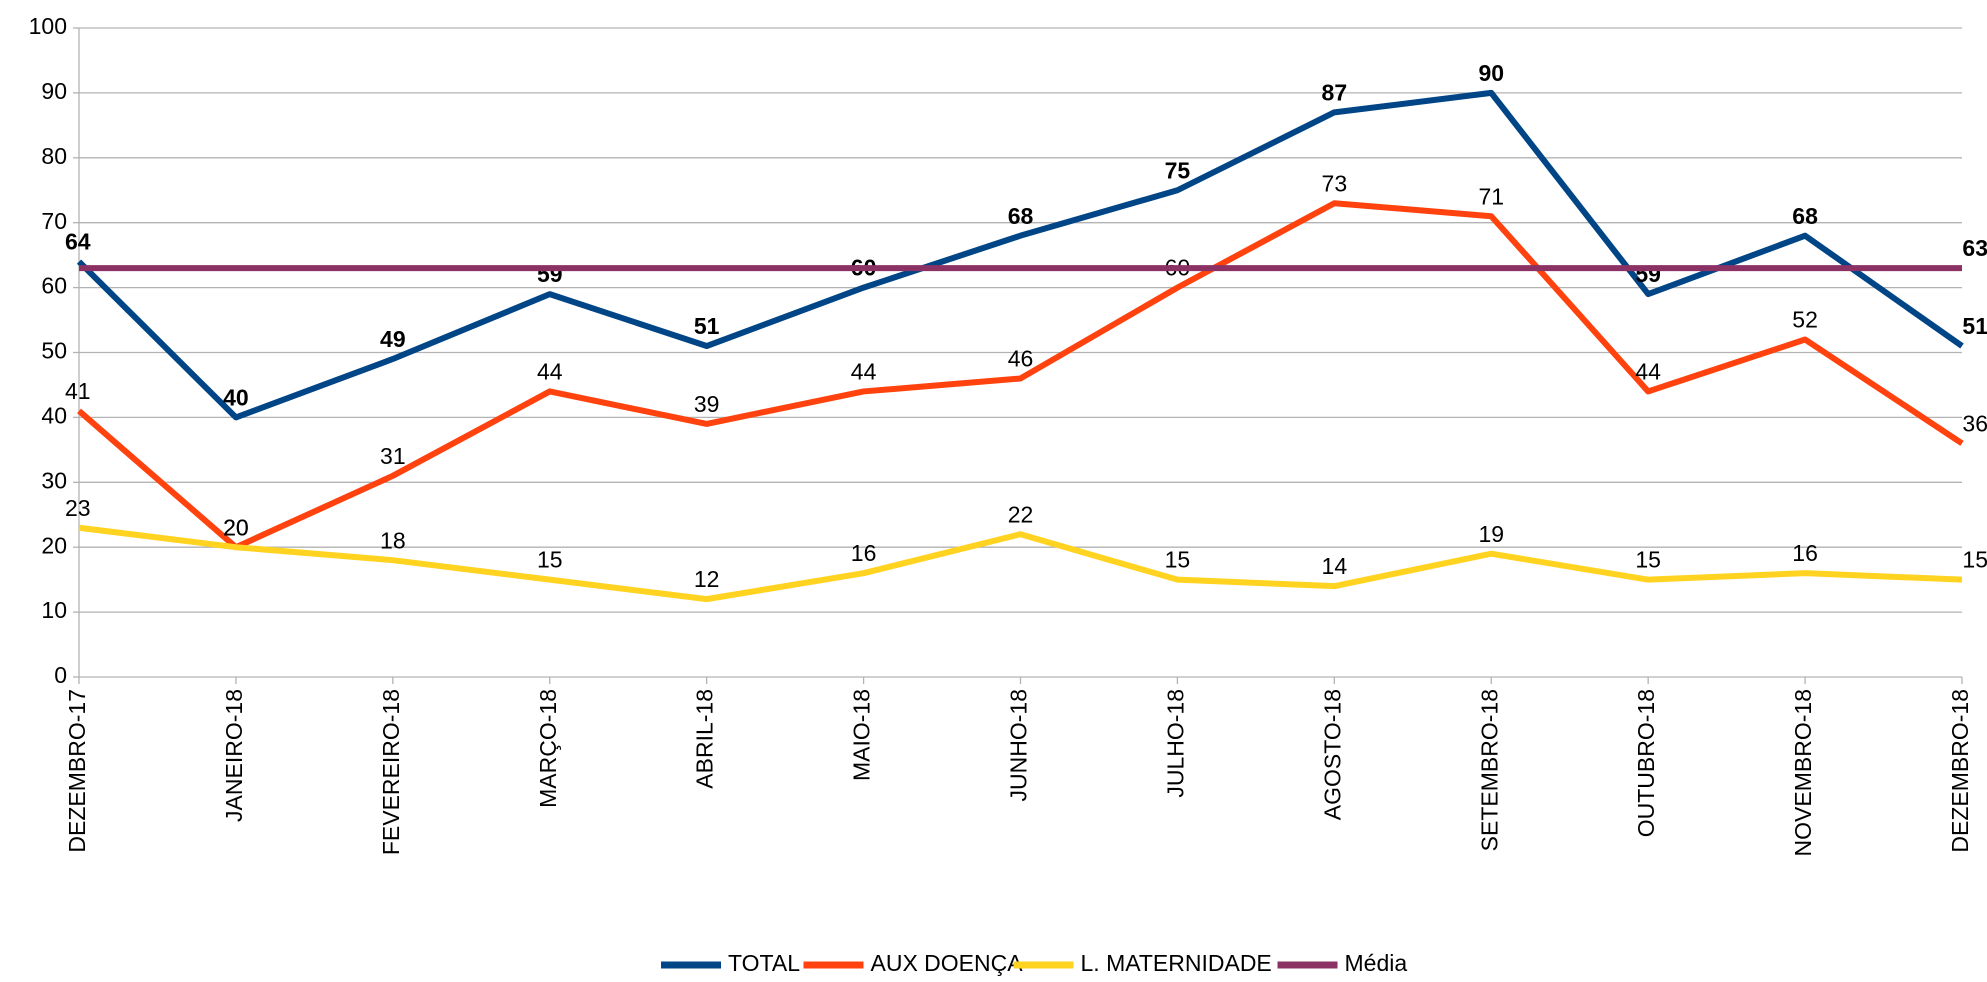 The image size is (1987, 982). Describe the element at coordinates (1974, 423) in the screenshot. I see `data-label: 36` at that location.